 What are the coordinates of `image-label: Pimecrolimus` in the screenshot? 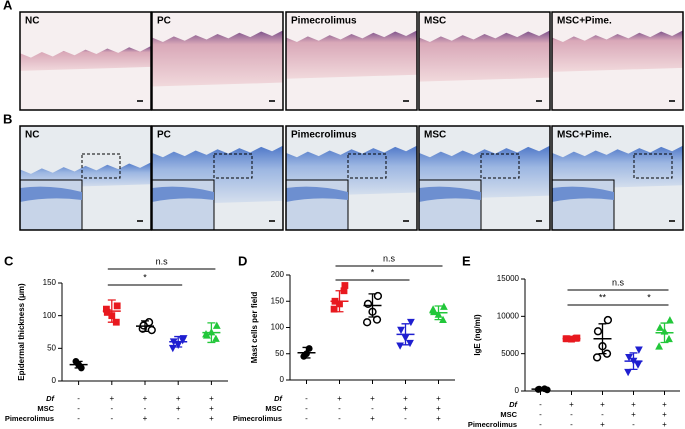 It's located at (324, 21).